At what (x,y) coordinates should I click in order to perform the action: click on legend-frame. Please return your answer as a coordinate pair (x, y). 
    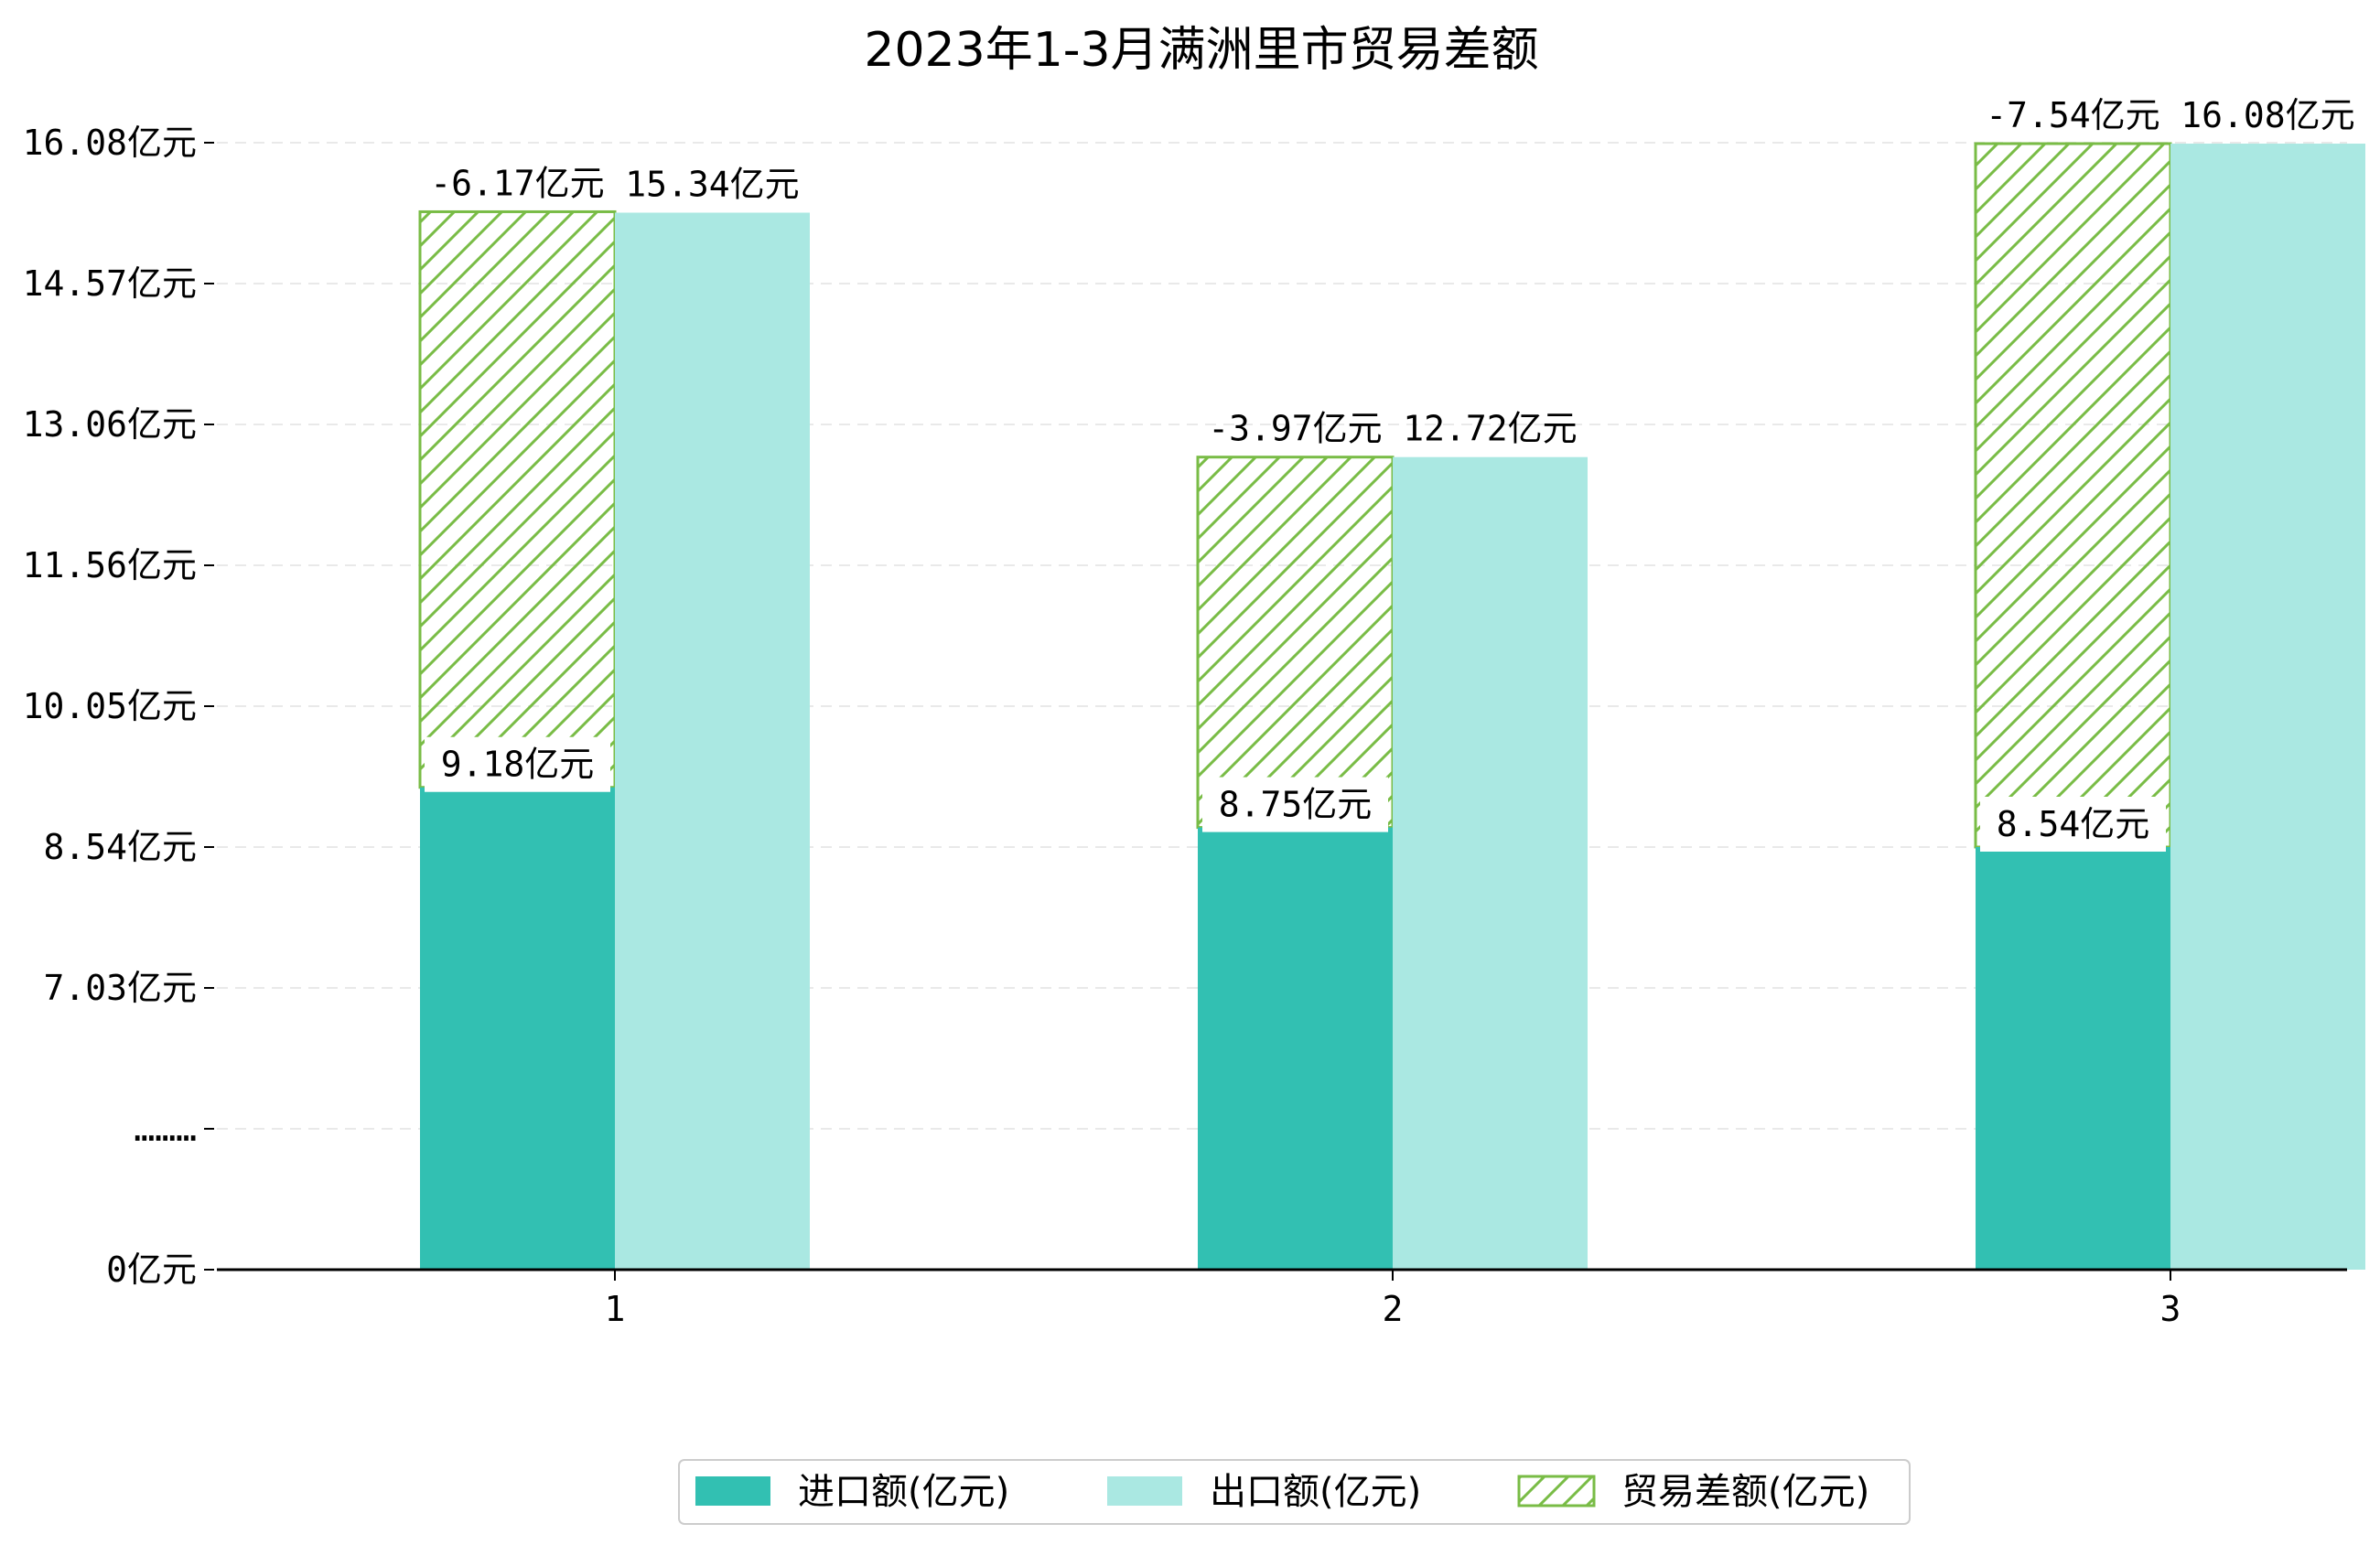
    Looking at the image, I should click on (1294, 1492).